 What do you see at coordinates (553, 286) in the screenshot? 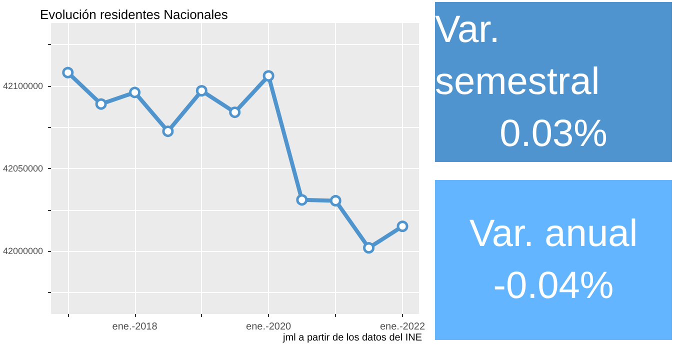
I see `text: -0.04%` at bounding box center [553, 286].